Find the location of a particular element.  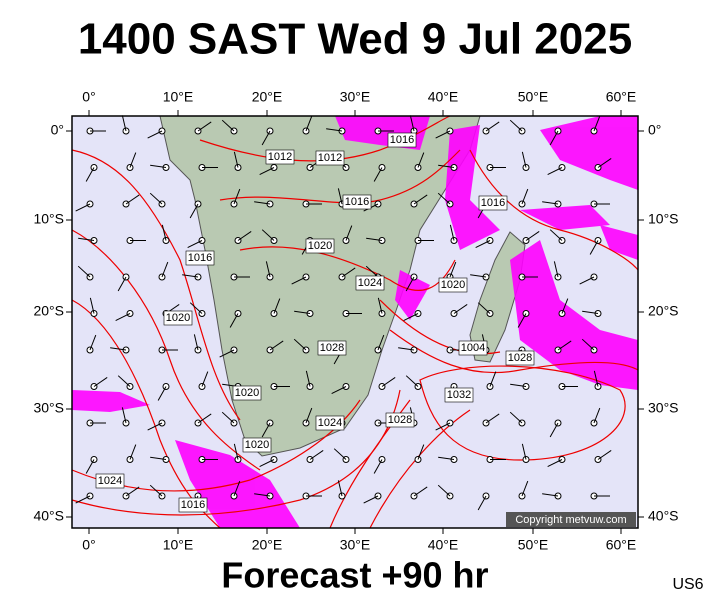

lat-label-right: 40°S is located at coordinates (663, 516).